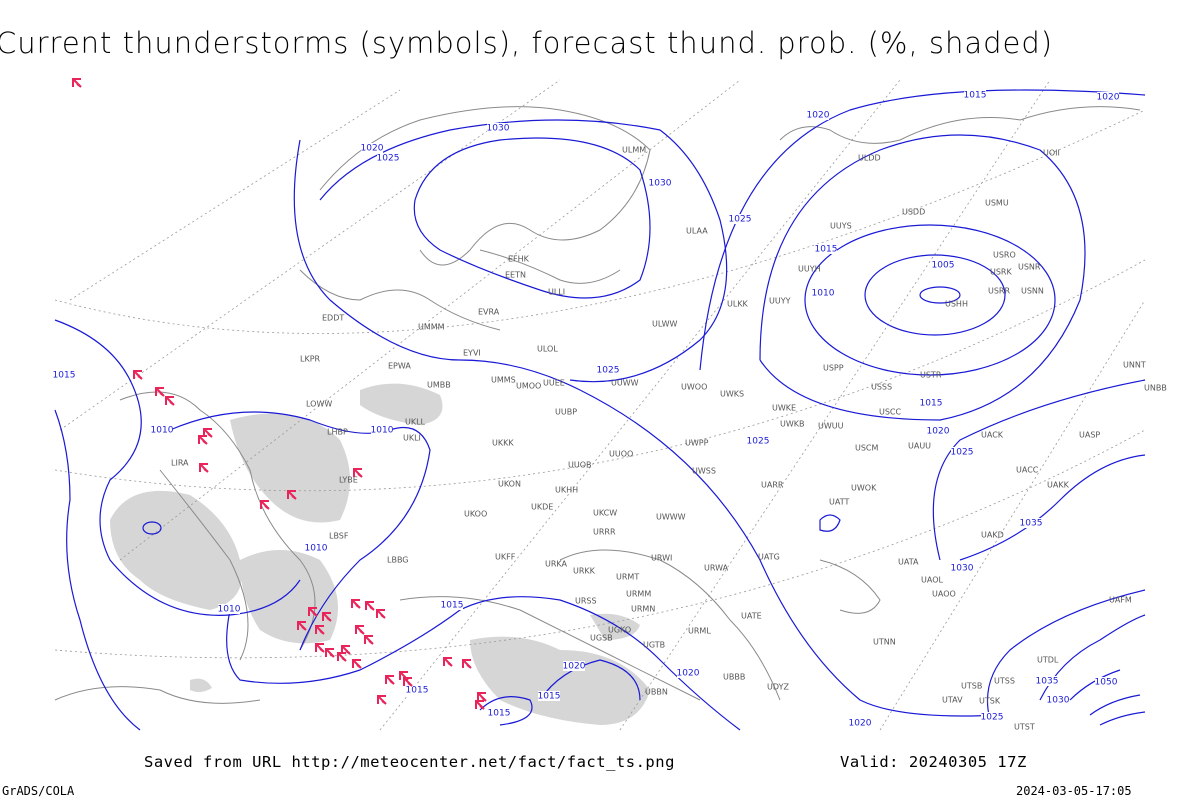 This screenshot has height=800, width=1200. What do you see at coordinates (627, 577) in the screenshot?
I see `station-label: URMT` at bounding box center [627, 577].